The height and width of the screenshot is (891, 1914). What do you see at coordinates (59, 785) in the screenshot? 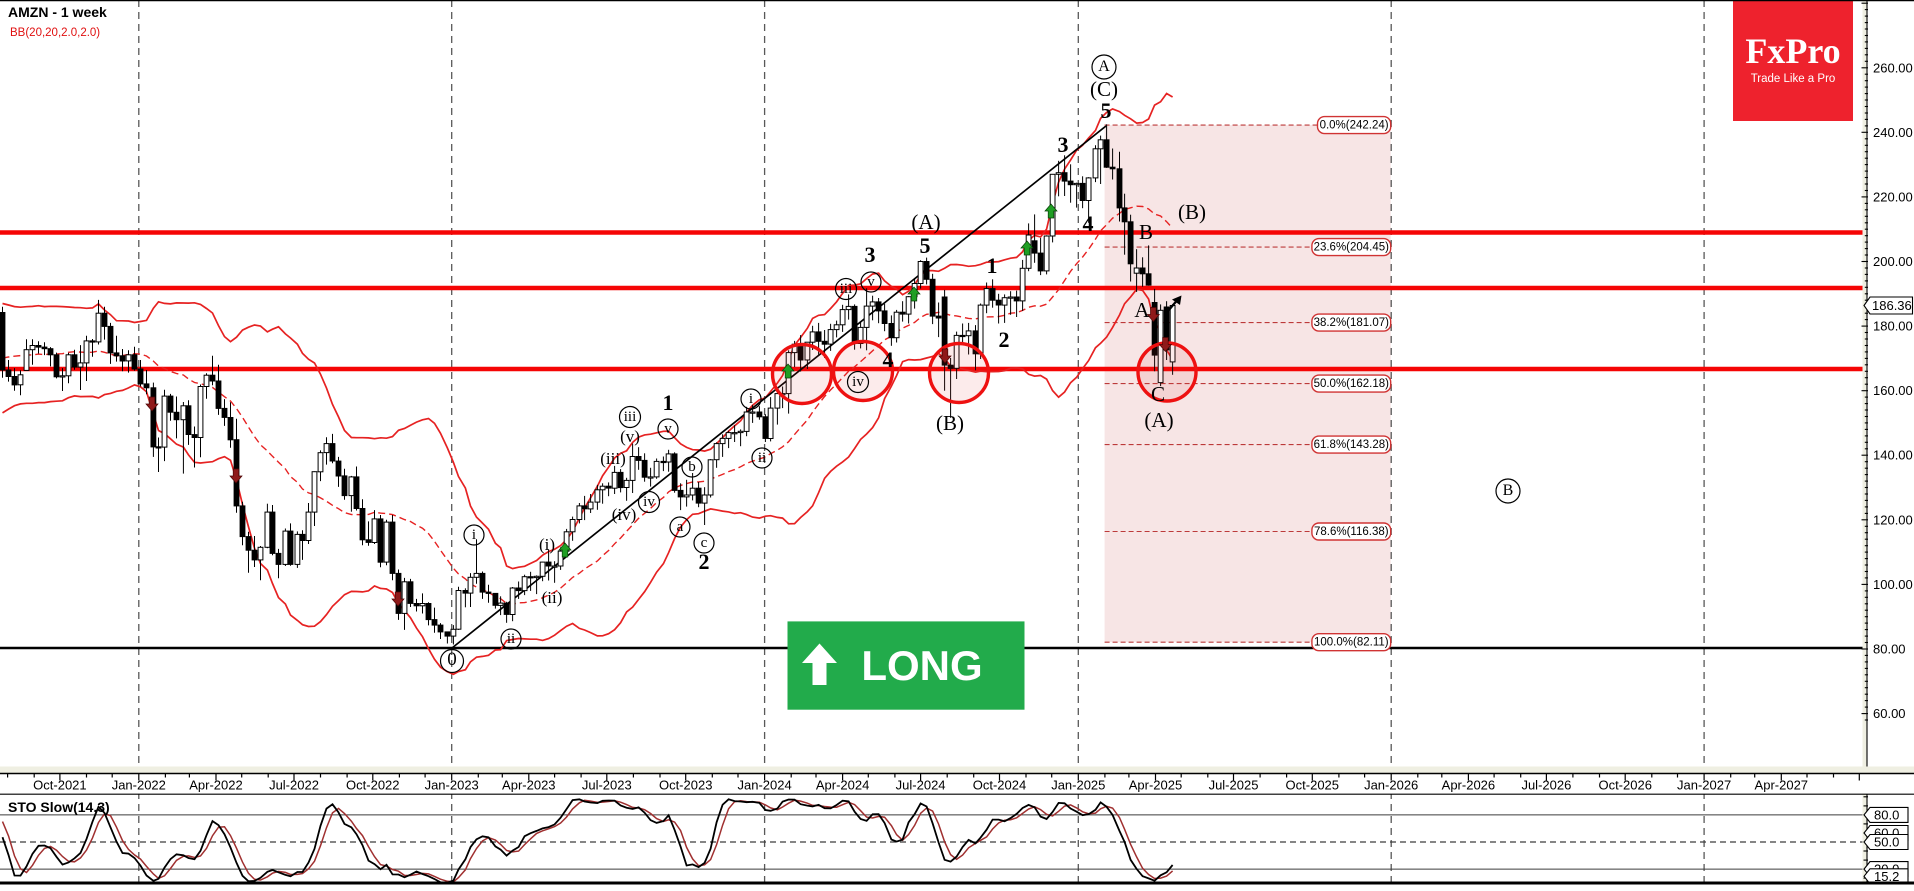
I see `svg-text: Oct-2021` at bounding box center [59, 785].